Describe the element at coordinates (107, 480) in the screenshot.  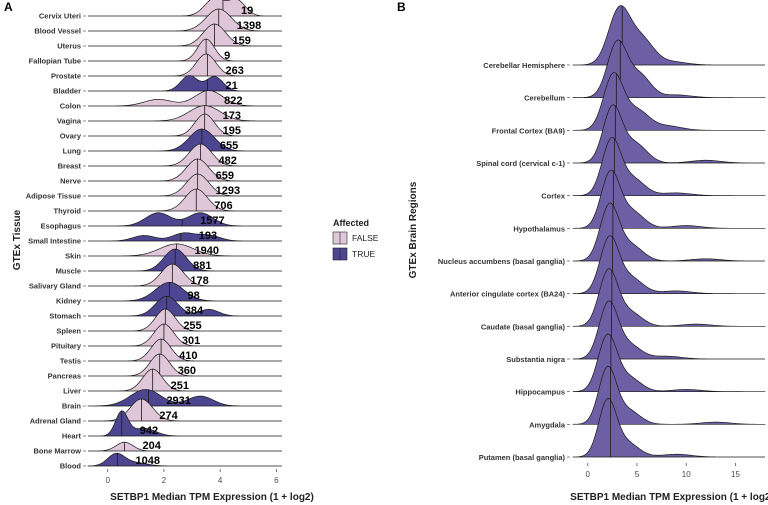
I see `panel-a-x-tick-label: 0` at that location.